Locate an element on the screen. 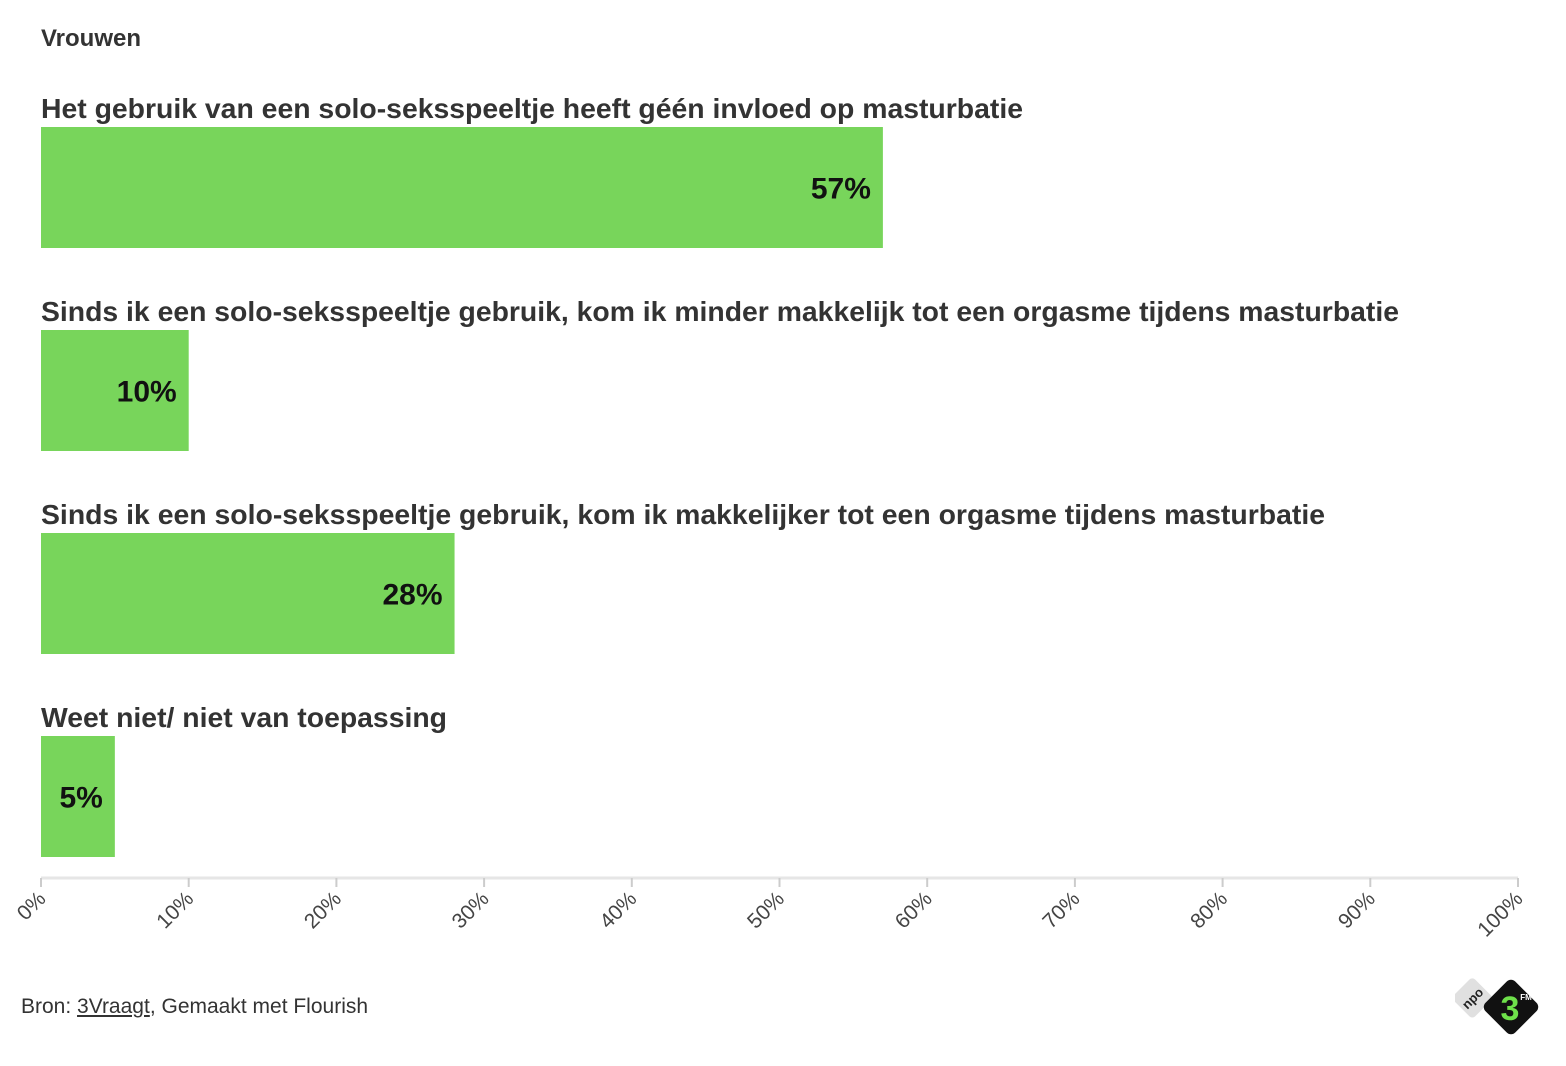 The height and width of the screenshot is (1066, 1566). x-tick-label: 70% is located at coordinates (1061, 910).